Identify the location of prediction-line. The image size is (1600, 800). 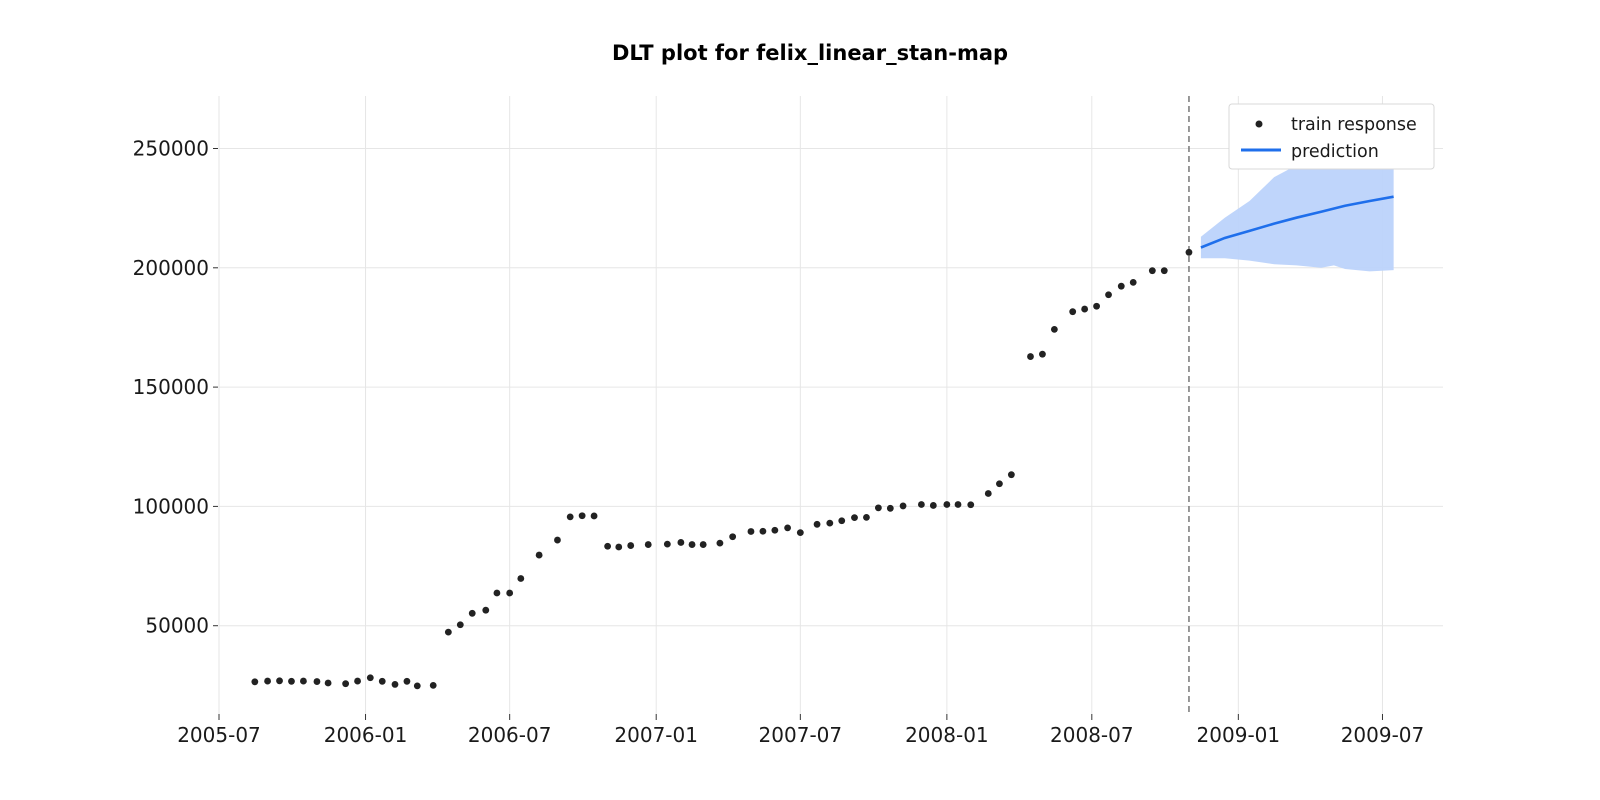
(1297, 222).